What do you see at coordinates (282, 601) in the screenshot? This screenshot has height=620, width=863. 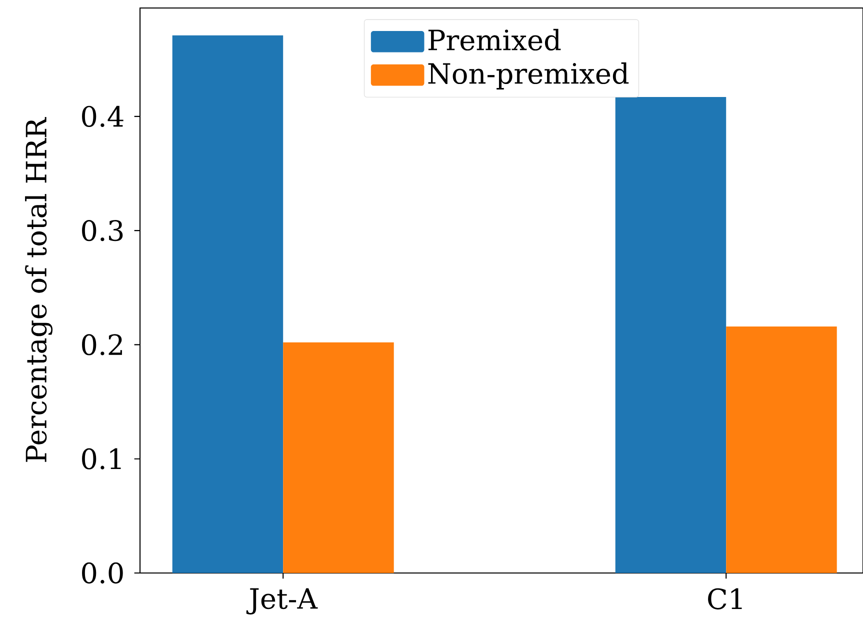 I see `x-tick-label: Jet-A` at bounding box center [282, 601].